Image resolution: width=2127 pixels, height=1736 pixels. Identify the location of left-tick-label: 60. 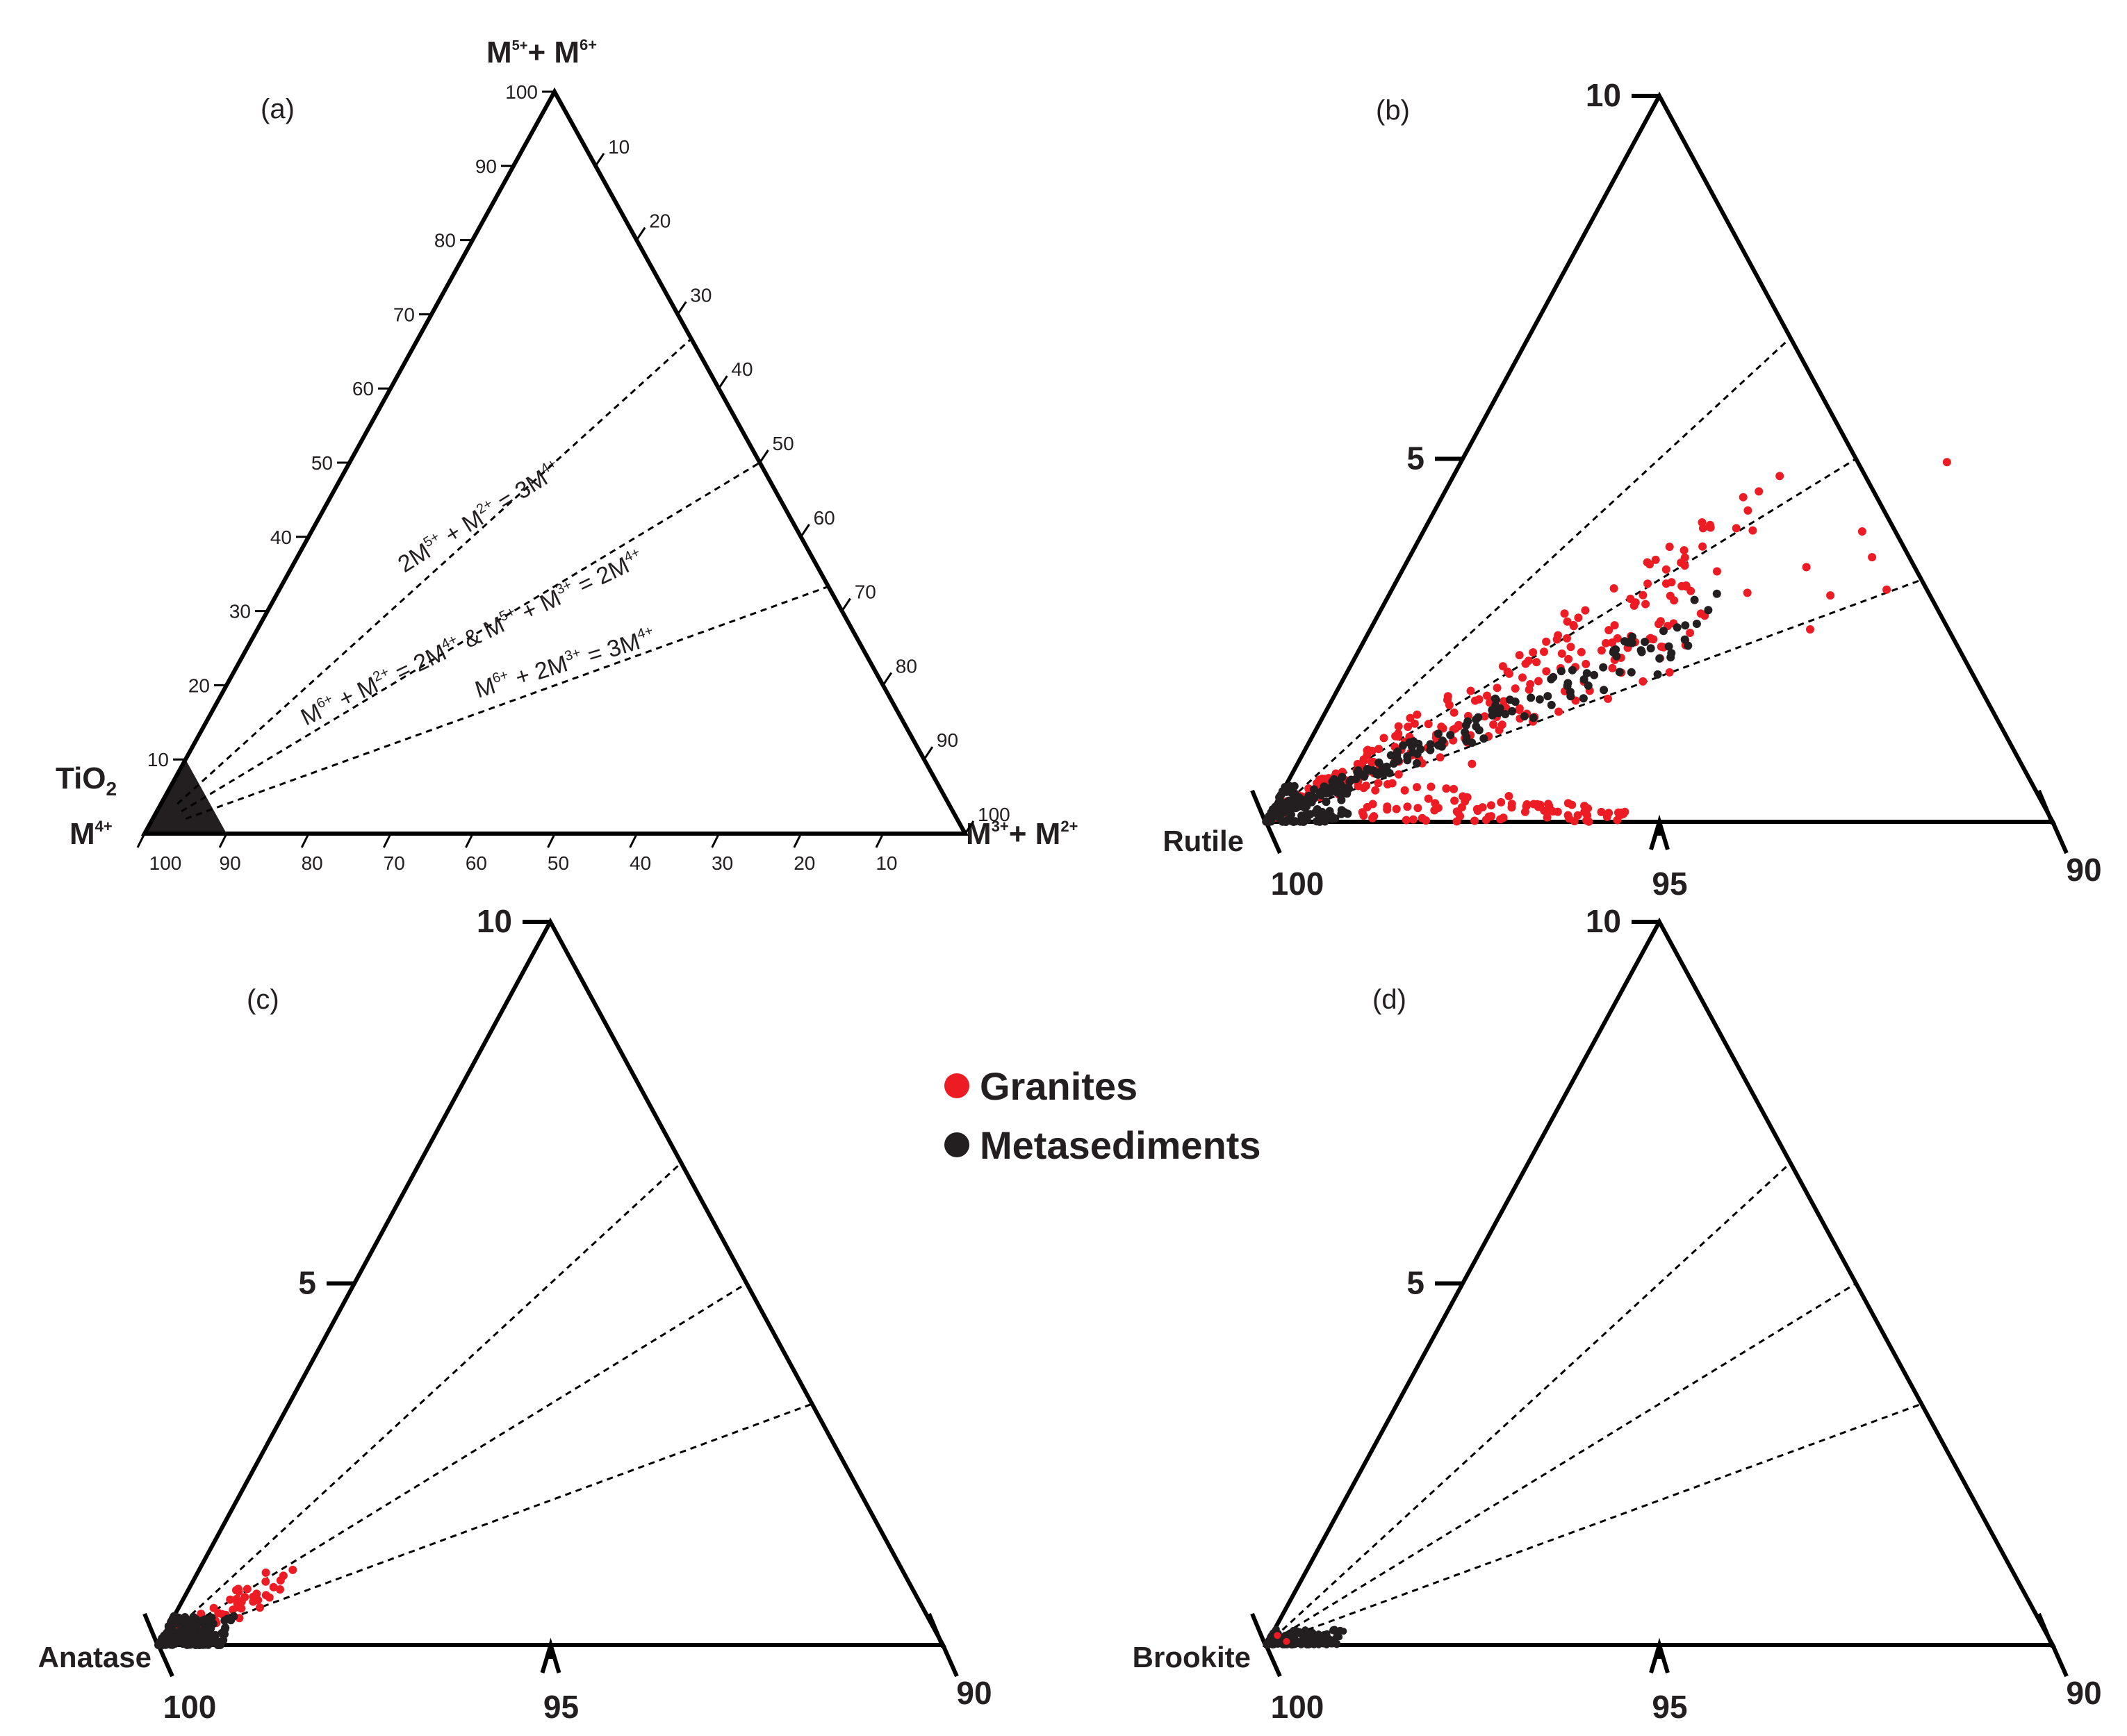
(363, 388).